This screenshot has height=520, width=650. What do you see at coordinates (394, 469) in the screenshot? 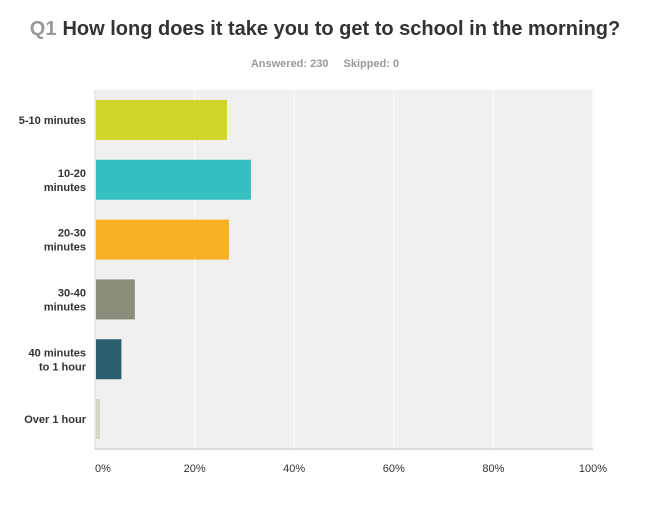
I see `x-tick-label: 60%` at bounding box center [394, 469].